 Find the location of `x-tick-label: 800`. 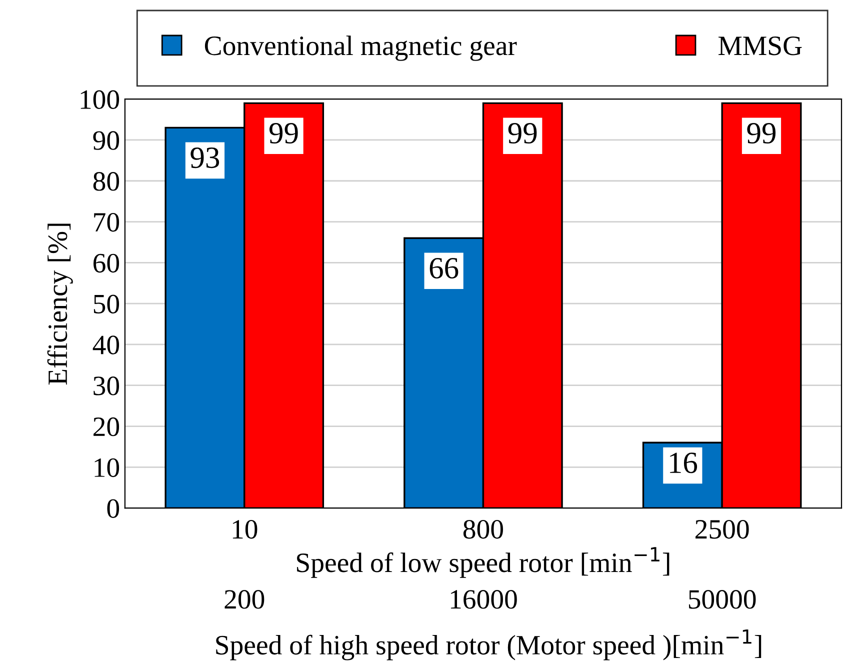

x-tick-label: 800 is located at coordinates (483, 529).